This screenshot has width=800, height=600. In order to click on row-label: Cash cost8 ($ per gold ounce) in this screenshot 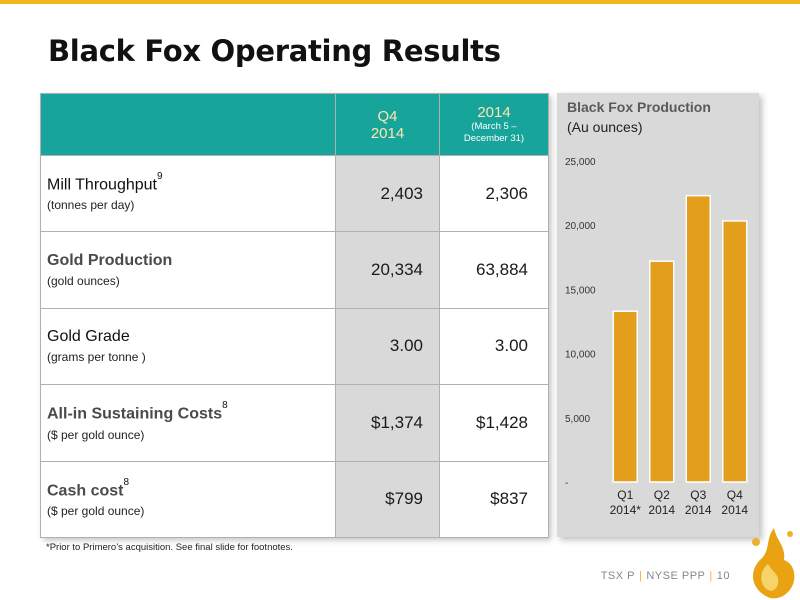, I will do `click(188, 499)`.